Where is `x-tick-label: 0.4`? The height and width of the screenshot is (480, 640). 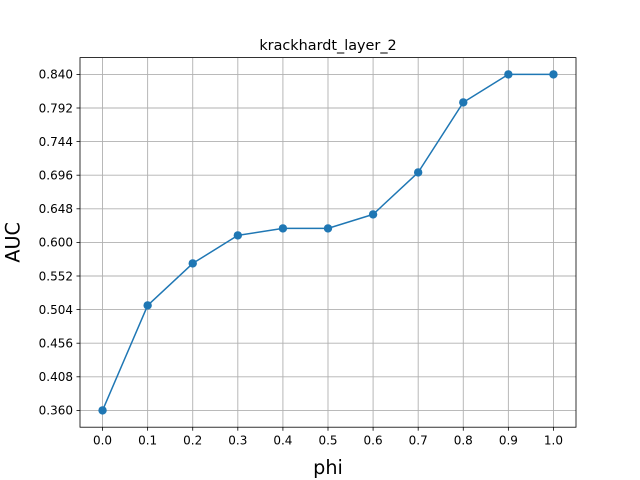 x-tick-label: 0.4 is located at coordinates (282, 441).